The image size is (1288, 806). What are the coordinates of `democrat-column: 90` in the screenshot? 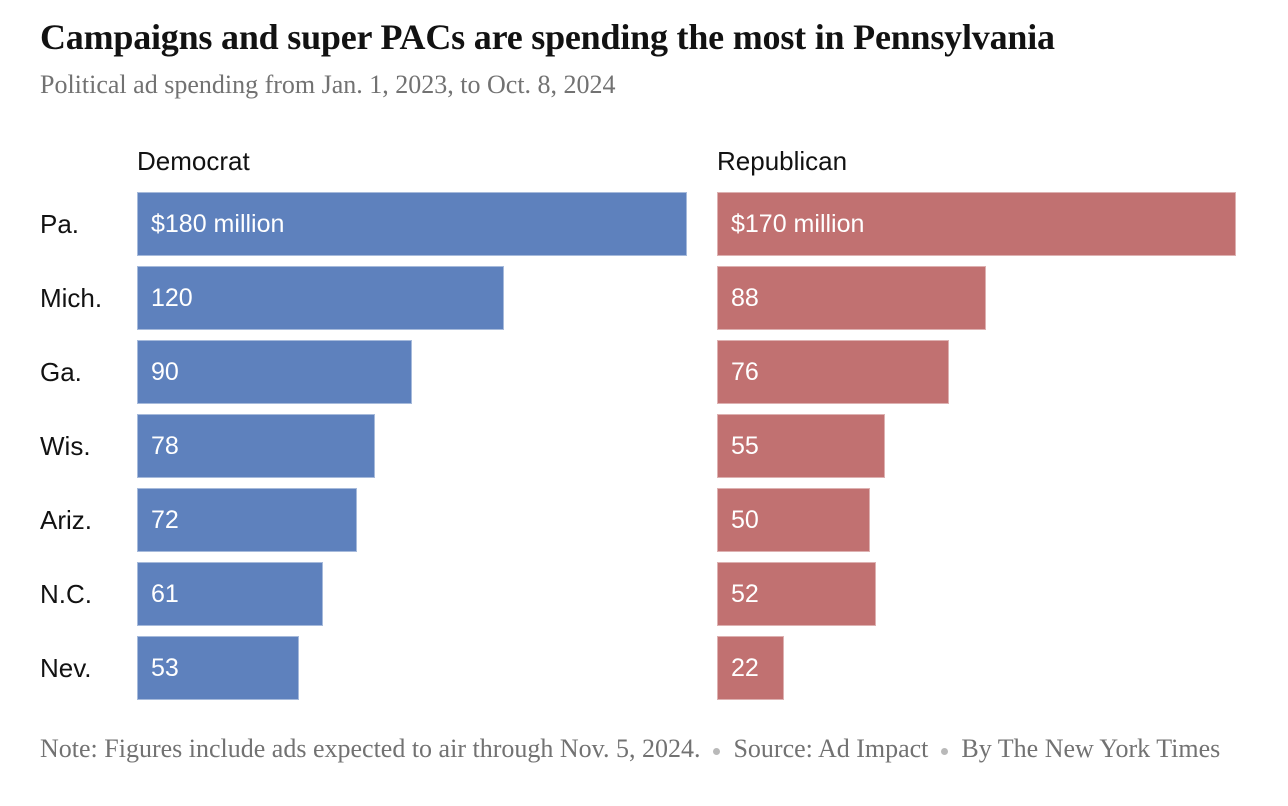 It's located at (412, 372).